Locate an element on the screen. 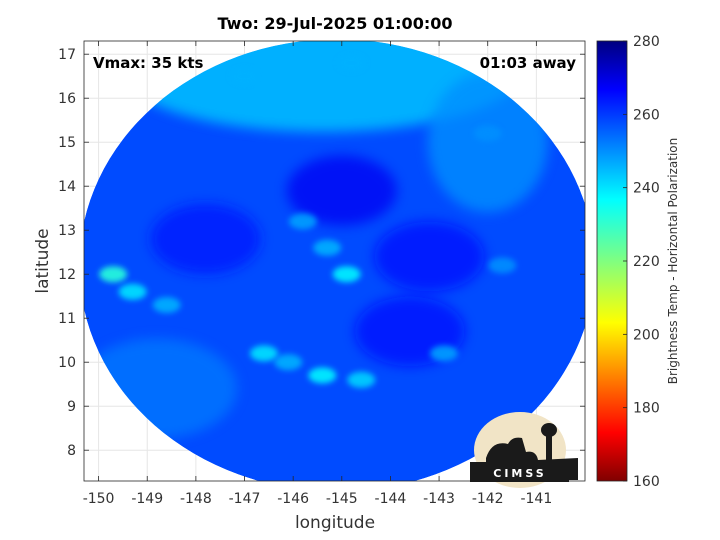 This screenshot has width=720, height=540. colorbar-tick-label: 180 is located at coordinates (646, 409).